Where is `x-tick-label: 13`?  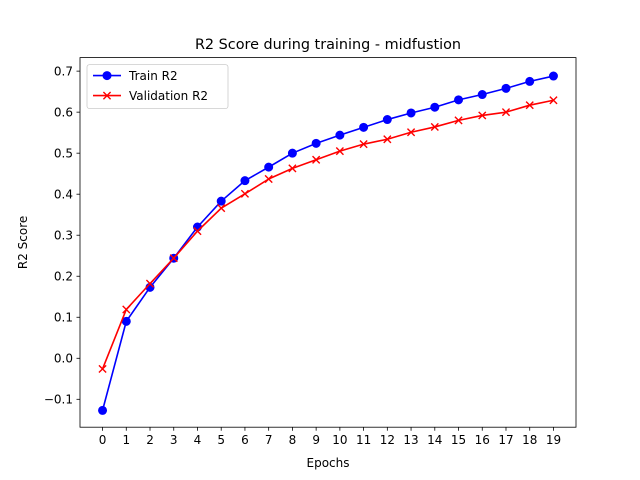
x-tick-label: 13 is located at coordinates (410, 440).